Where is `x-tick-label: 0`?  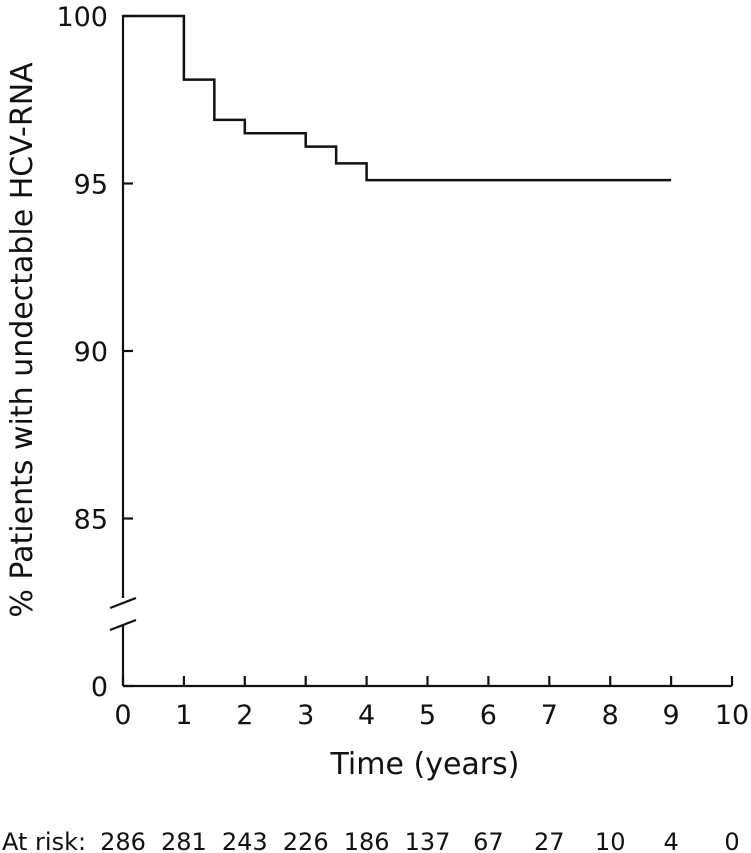
x-tick-label: 0 is located at coordinates (122, 715).